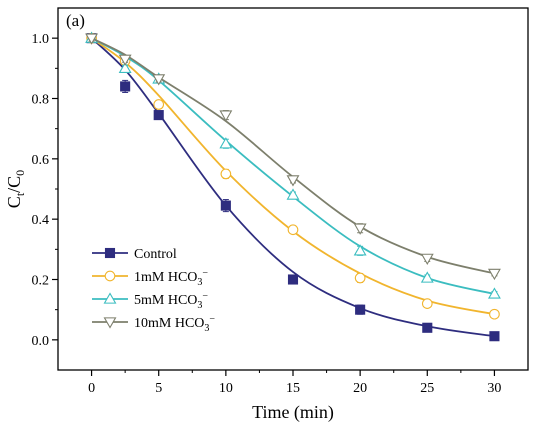 Image resolution: width=550 pixels, height=427 pixels. I want to click on y-tick-label: 0.6, so click(41, 160).